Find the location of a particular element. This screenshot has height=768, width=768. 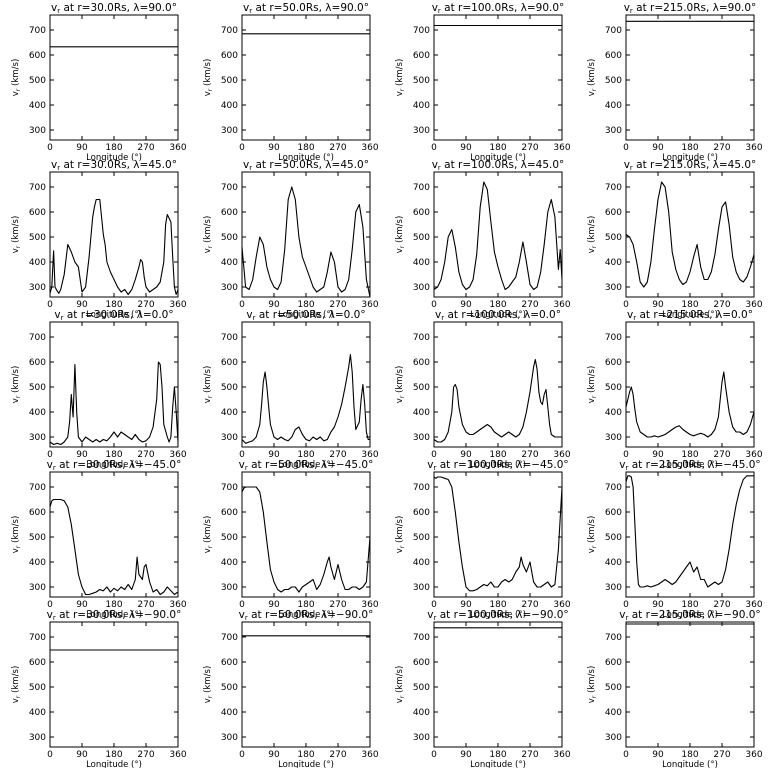

panel-title: vr at r=100.0Rs, λ=−90.0° is located at coordinates (497, 615).